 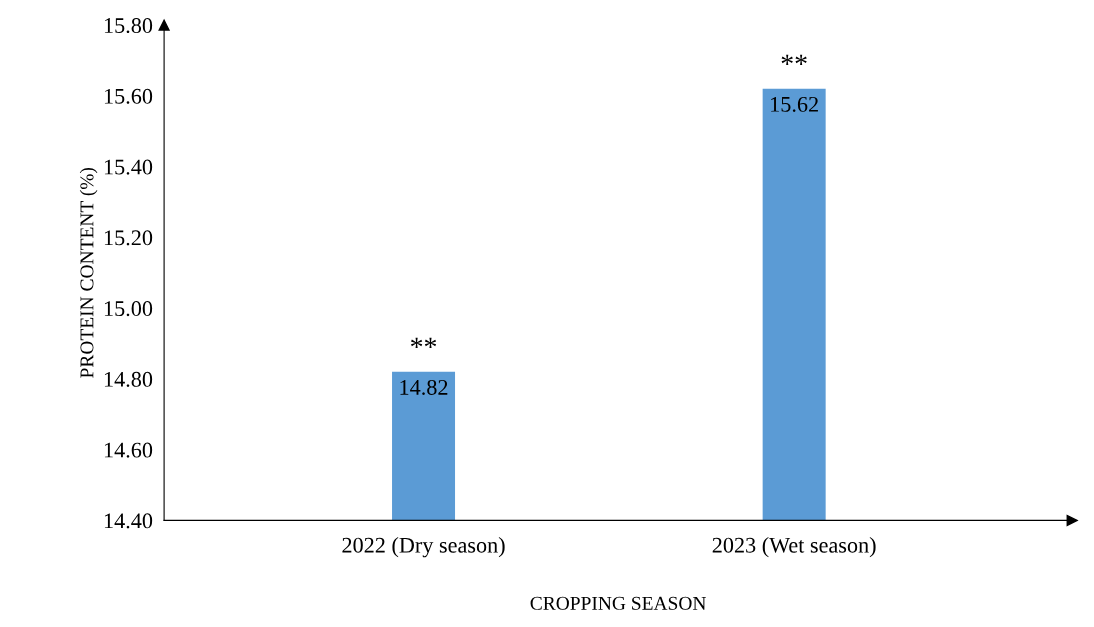 I want to click on y-tick-label: 15.40, so click(x=128, y=167).